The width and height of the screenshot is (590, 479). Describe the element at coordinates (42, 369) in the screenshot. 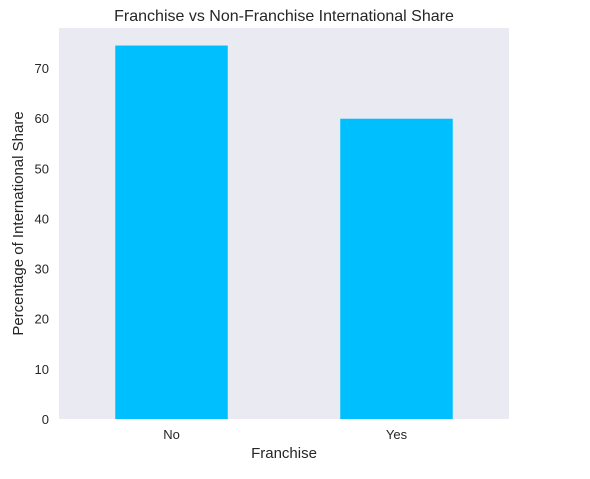

I see `y-tick-label: 10` at that location.